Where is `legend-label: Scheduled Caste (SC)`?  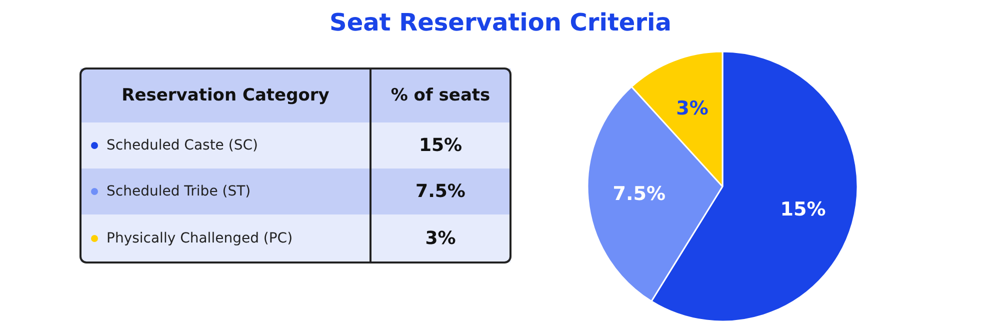 legend-label: Scheduled Caste (SC) is located at coordinates (182, 146).